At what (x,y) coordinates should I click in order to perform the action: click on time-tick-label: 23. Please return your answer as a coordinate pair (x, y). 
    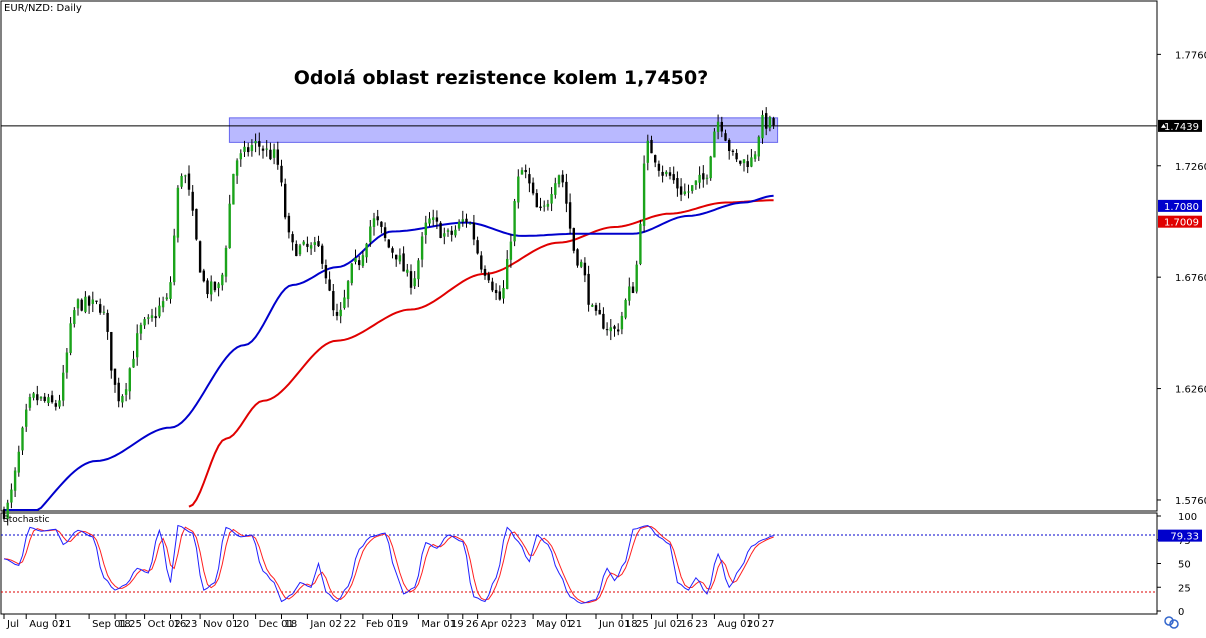
    Looking at the image, I should click on (701, 624).